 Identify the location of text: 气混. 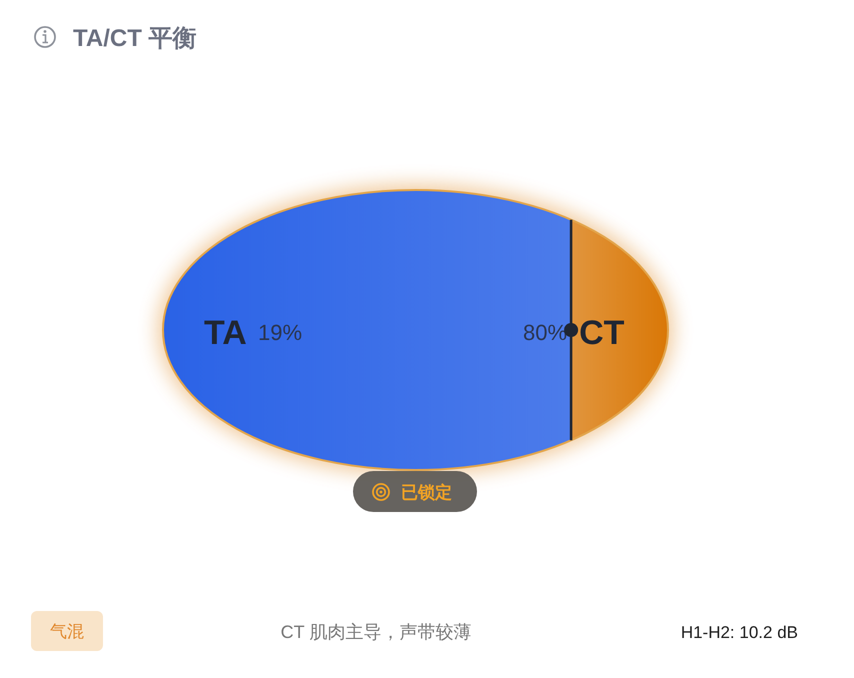
(67, 631).